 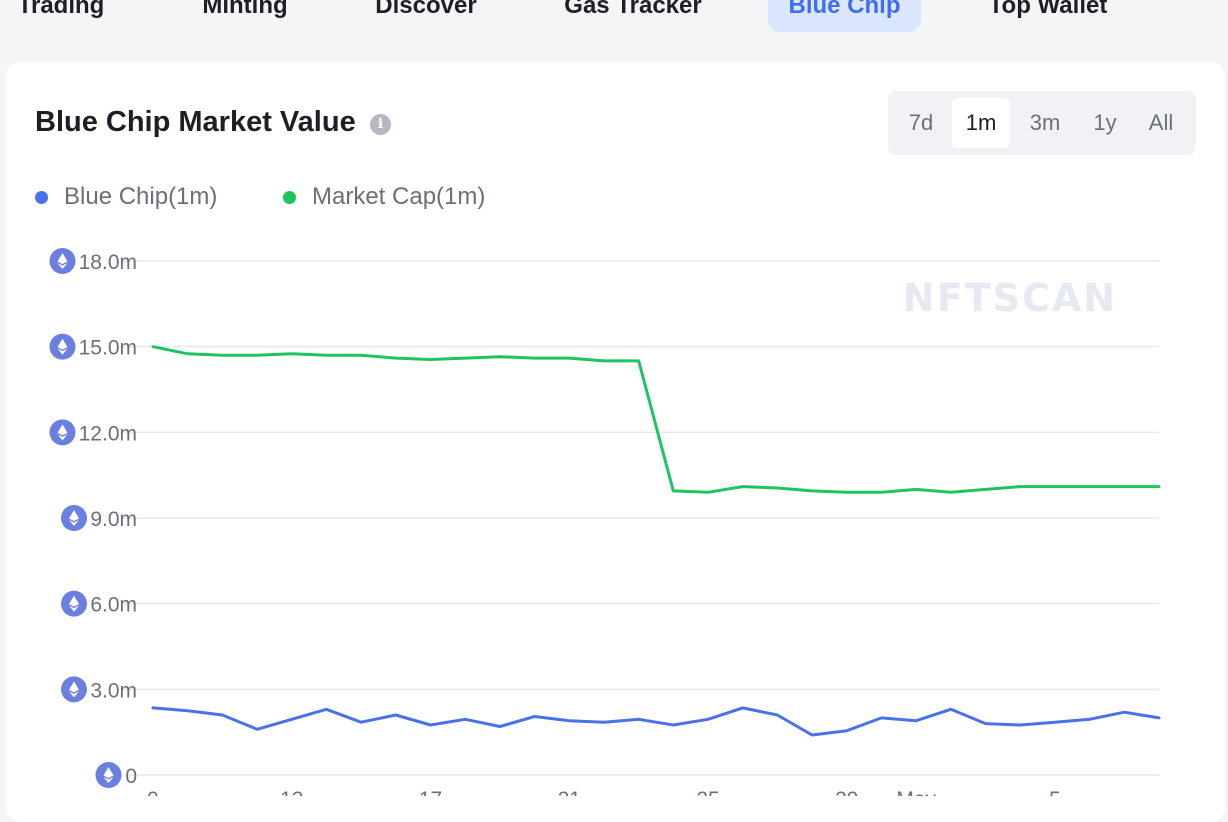 What do you see at coordinates (430, 792) in the screenshot?
I see `x-tick-label: 17` at bounding box center [430, 792].